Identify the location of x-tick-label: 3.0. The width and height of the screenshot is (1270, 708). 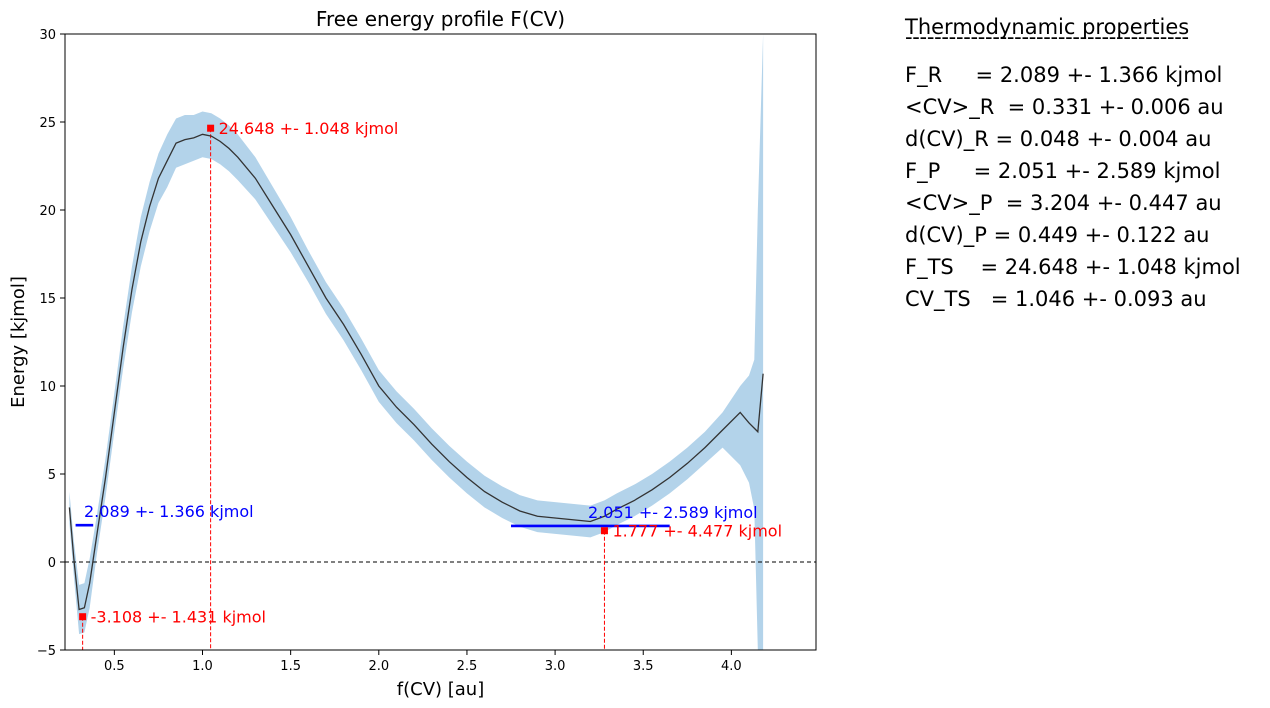
(555, 666).